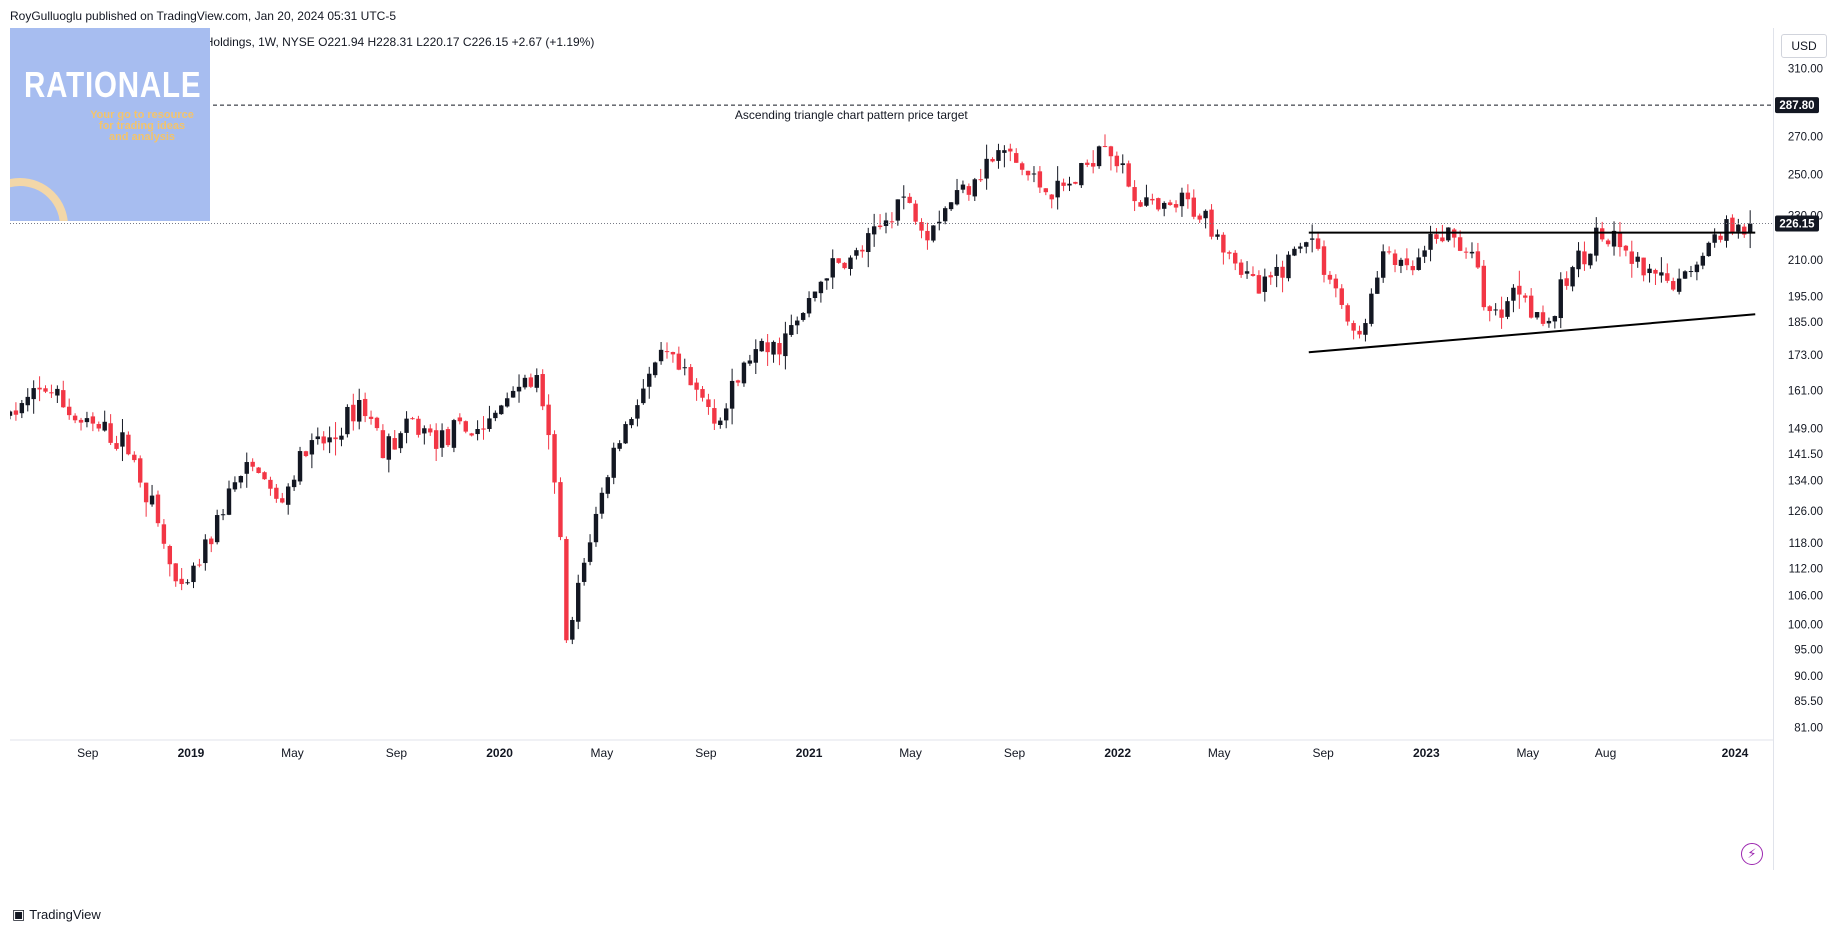 The width and height of the screenshot is (1835, 931). I want to click on lightning-icon: ⚡, so click(1752, 854).